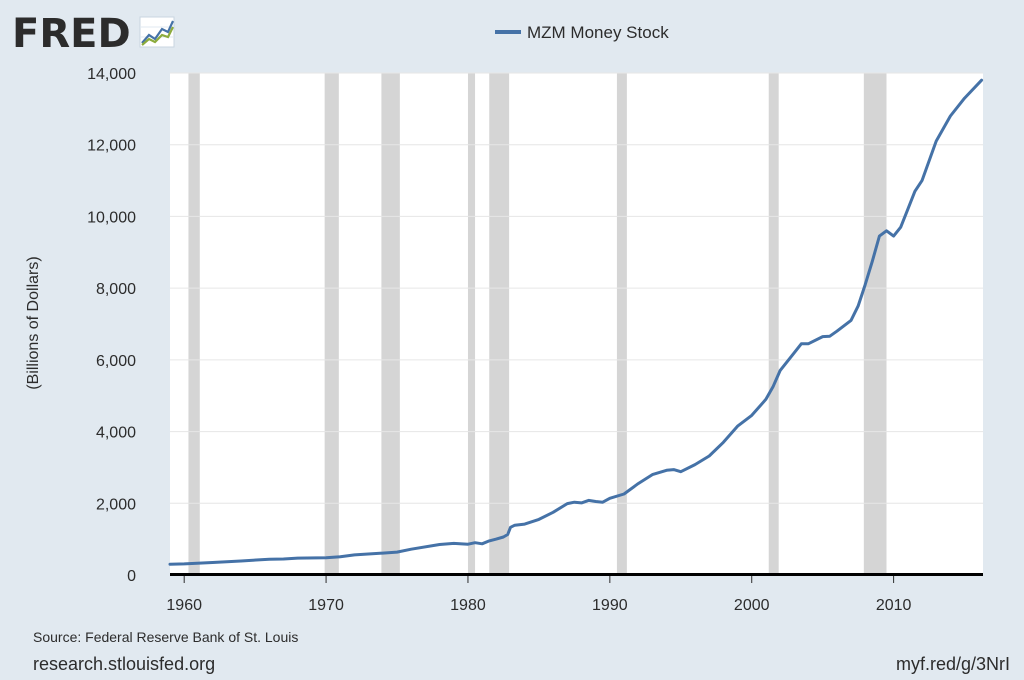 The image size is (1024, 680). Describe the element at coordinates (894, 605) in the screenshot. I see `x-tick-label: 2010` at that location.